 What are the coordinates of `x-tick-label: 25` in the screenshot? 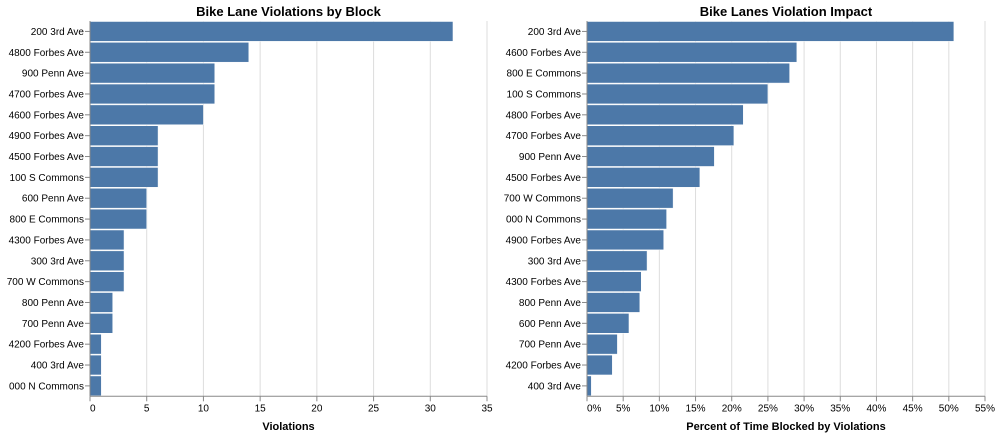 It's located at (374, 408).